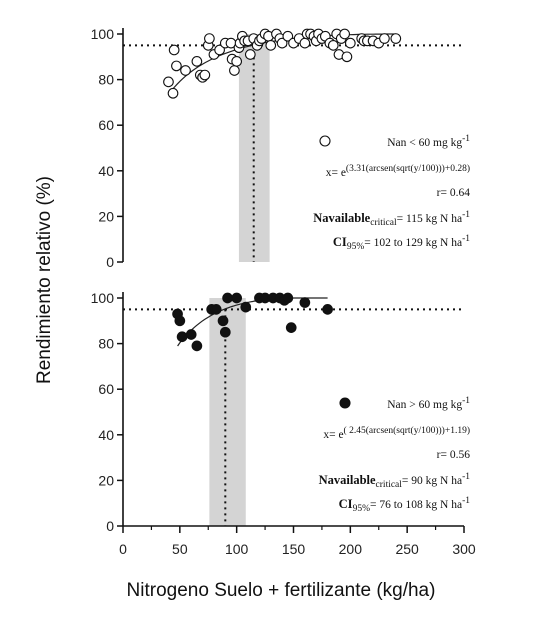 This screenshot has height=622, width=557. What do you see at coordinates (398, 171) in the screenshot?
I see `equation: x= e(3.31(arcsen(sqrt(y/100)))+0.28)` at bounding box center [398, 171].